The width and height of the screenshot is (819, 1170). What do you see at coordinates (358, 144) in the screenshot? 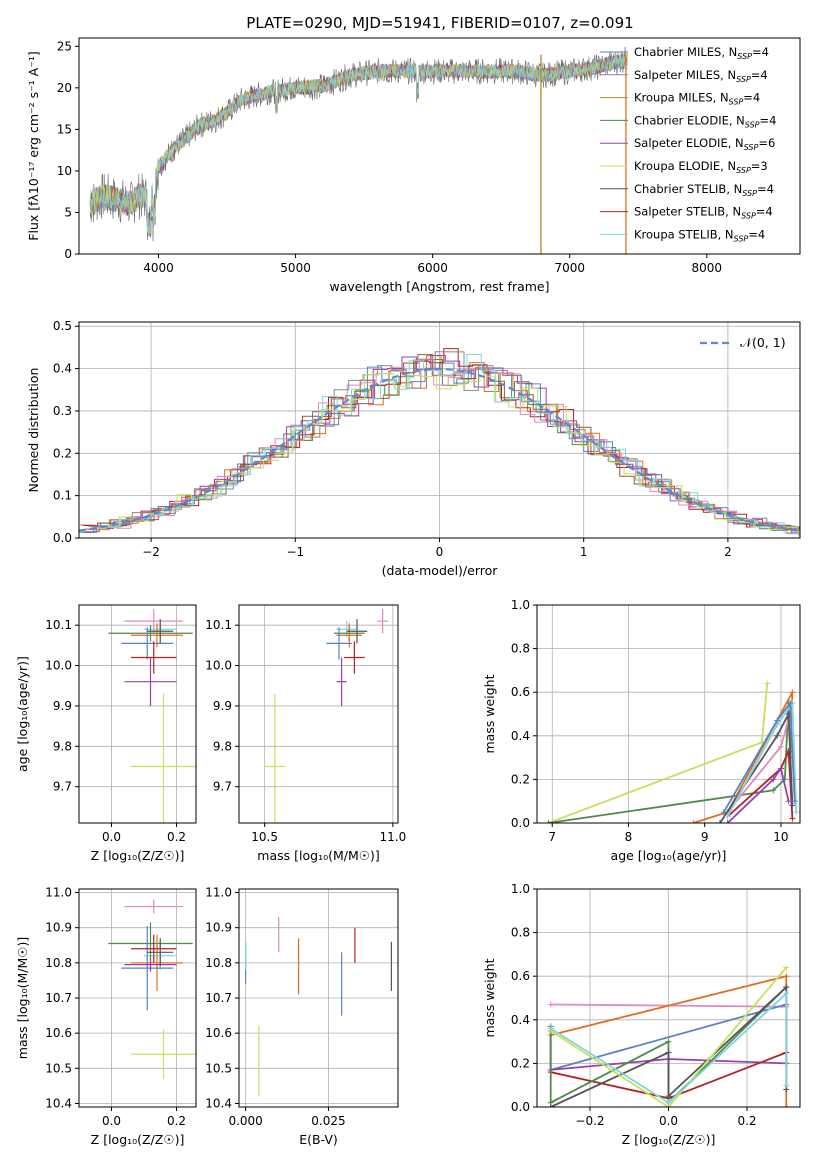
I see `spectrum-line` at bounding box center [358, 144].